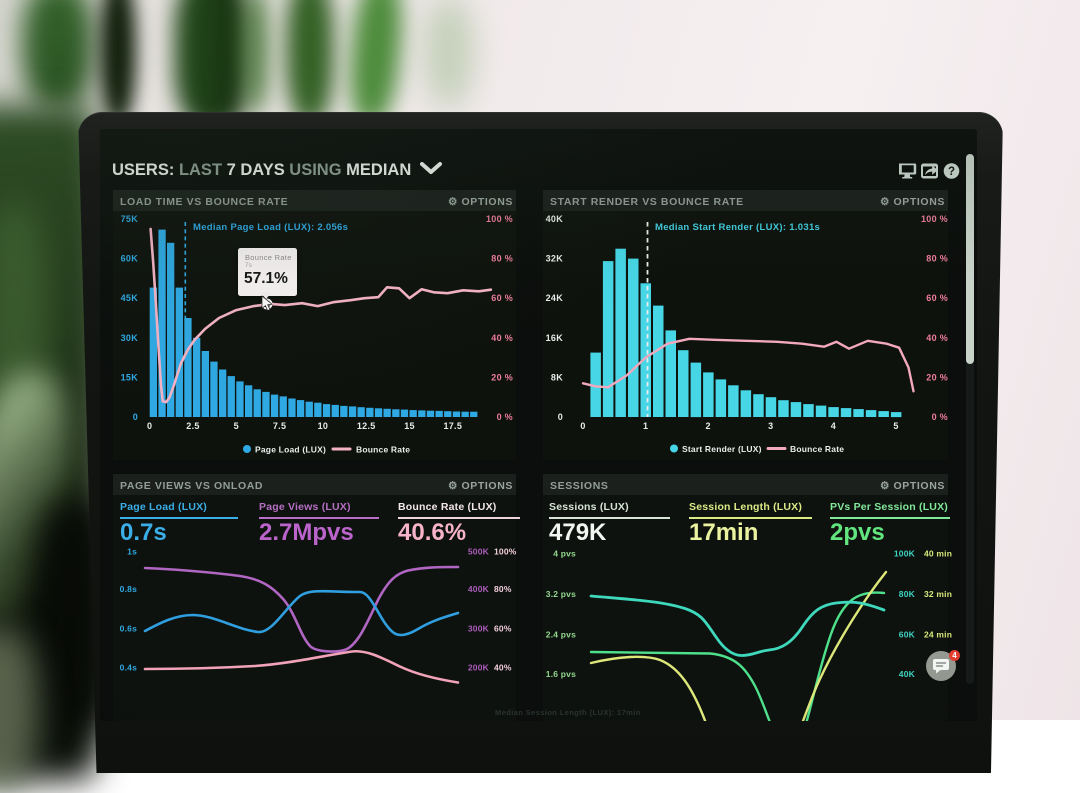 This screenshot has height=793, width=1080. Describe the element at coordinates (907, 594) in the screenshot. I see `svg-text: 80K` at that location.